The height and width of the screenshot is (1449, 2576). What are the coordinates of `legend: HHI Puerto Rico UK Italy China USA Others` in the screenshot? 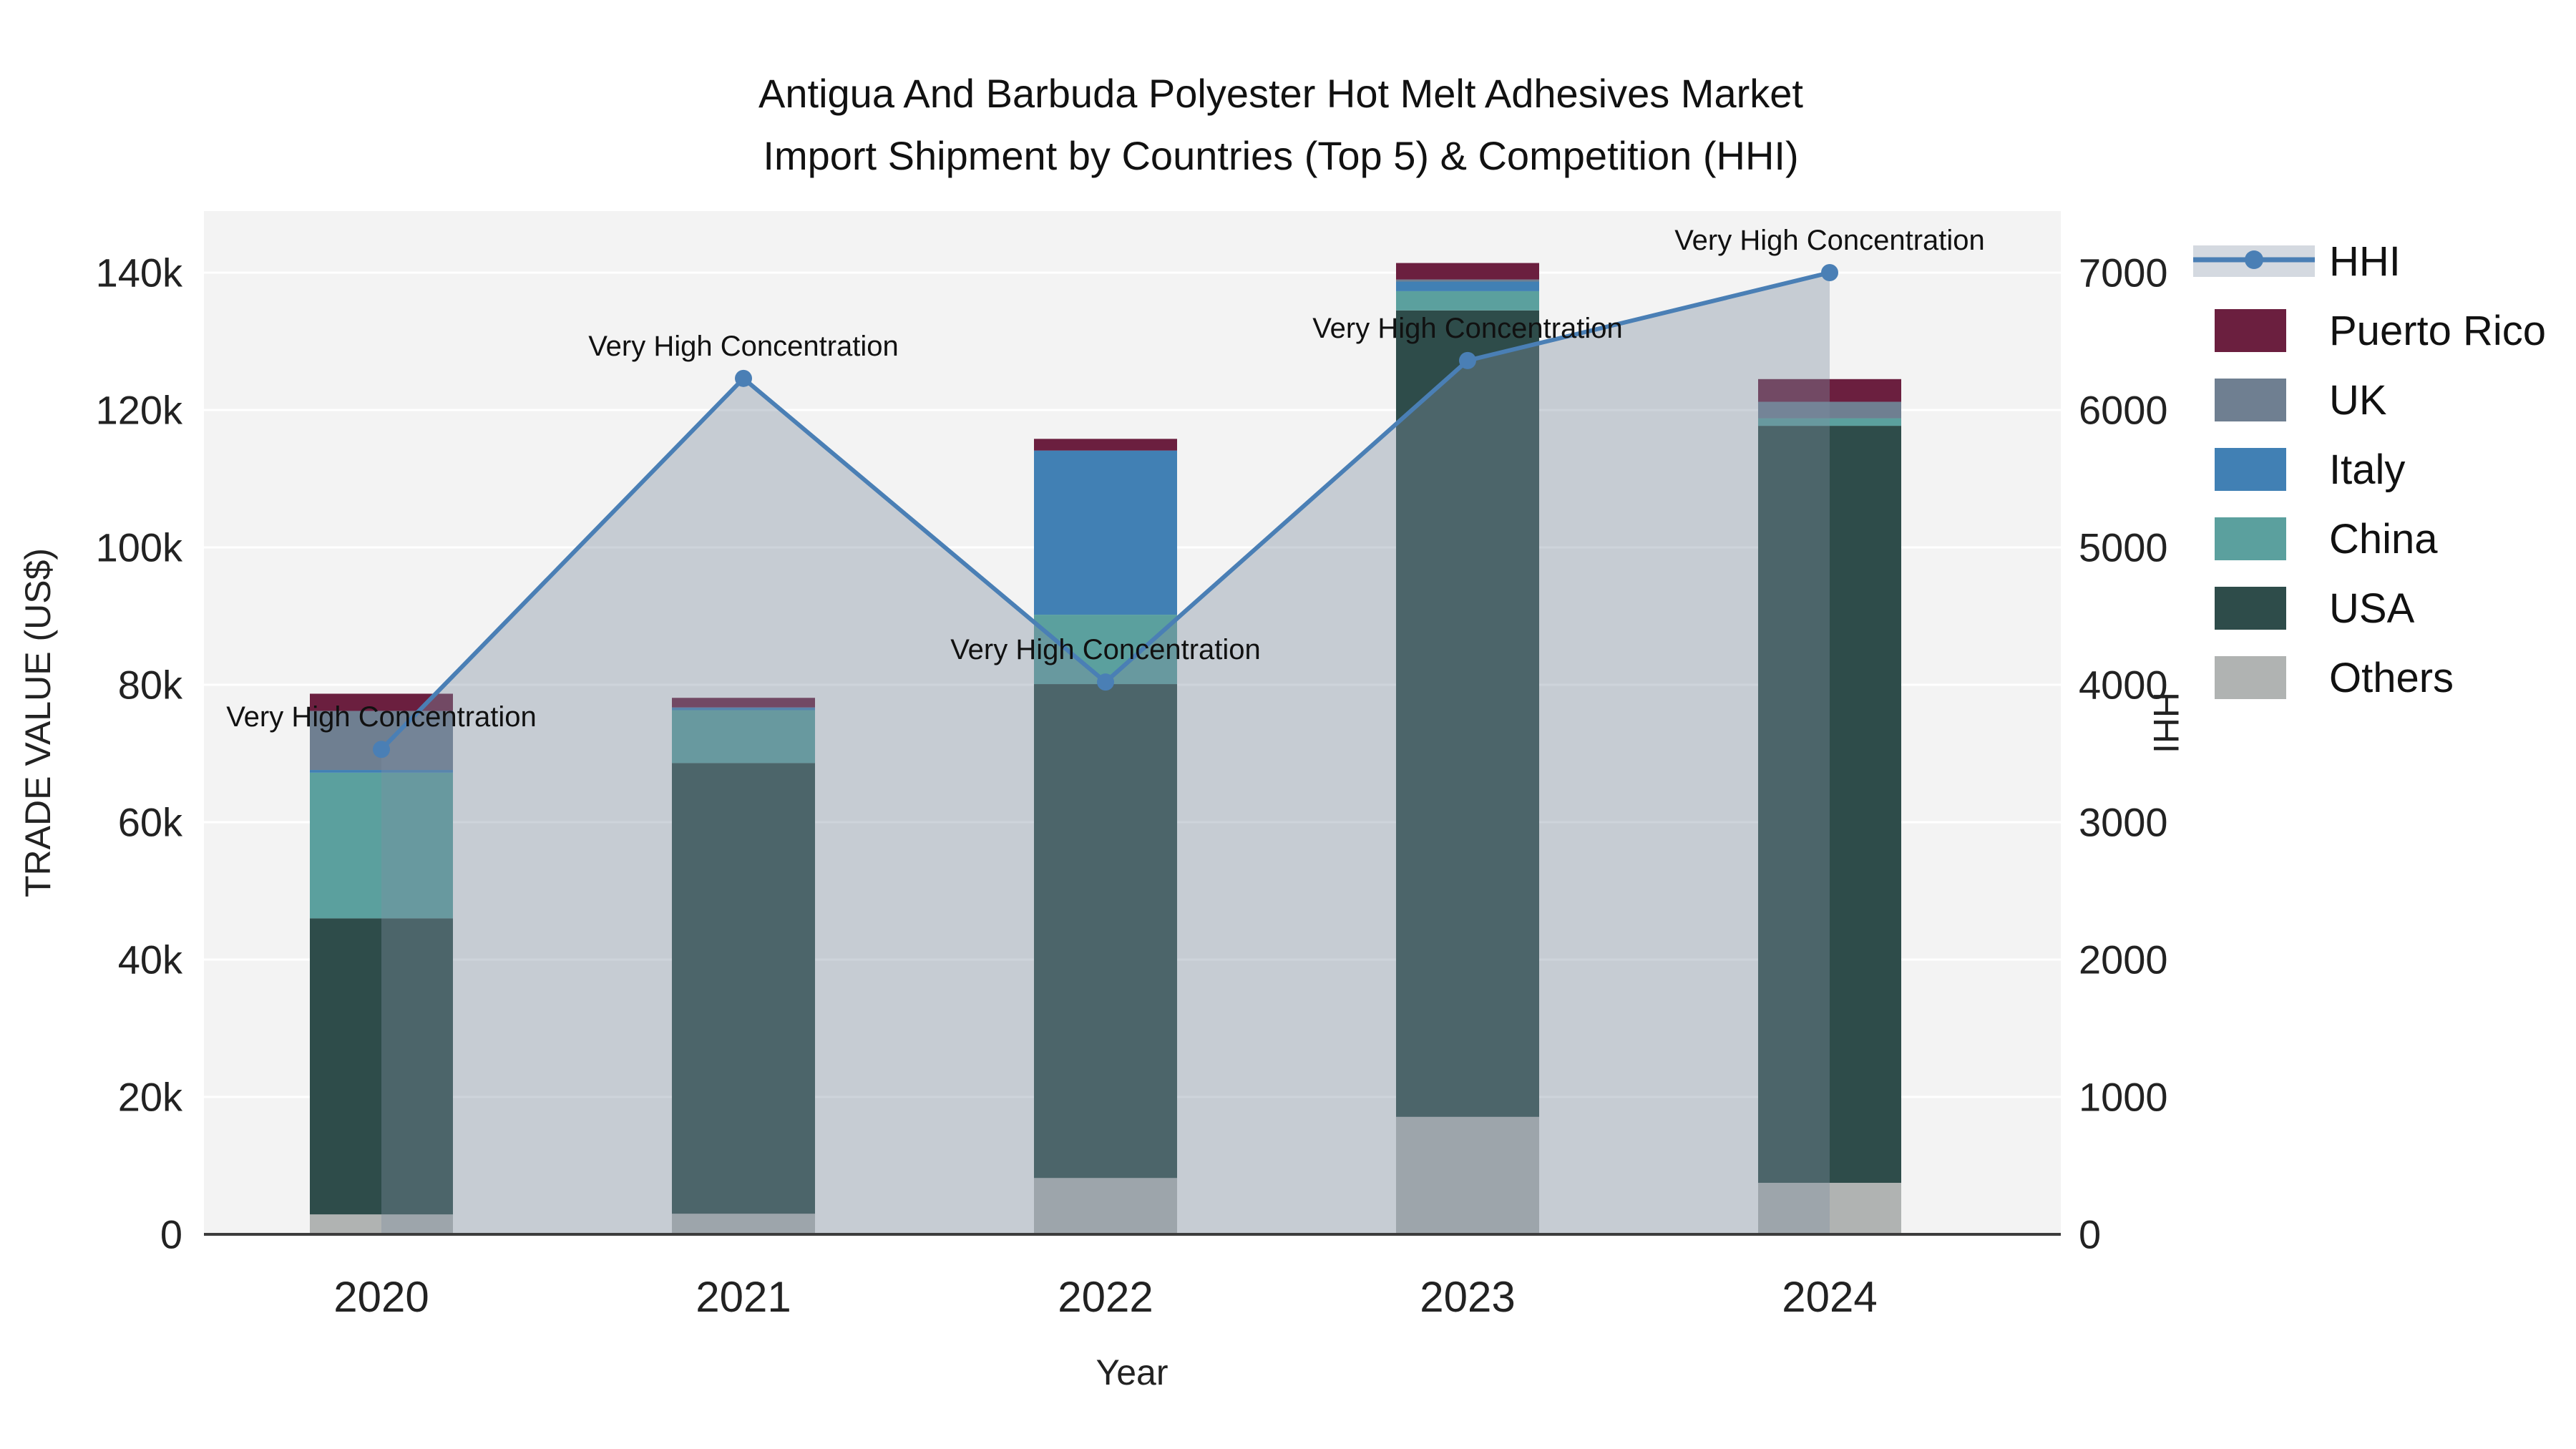 It's located at (2369, 469).